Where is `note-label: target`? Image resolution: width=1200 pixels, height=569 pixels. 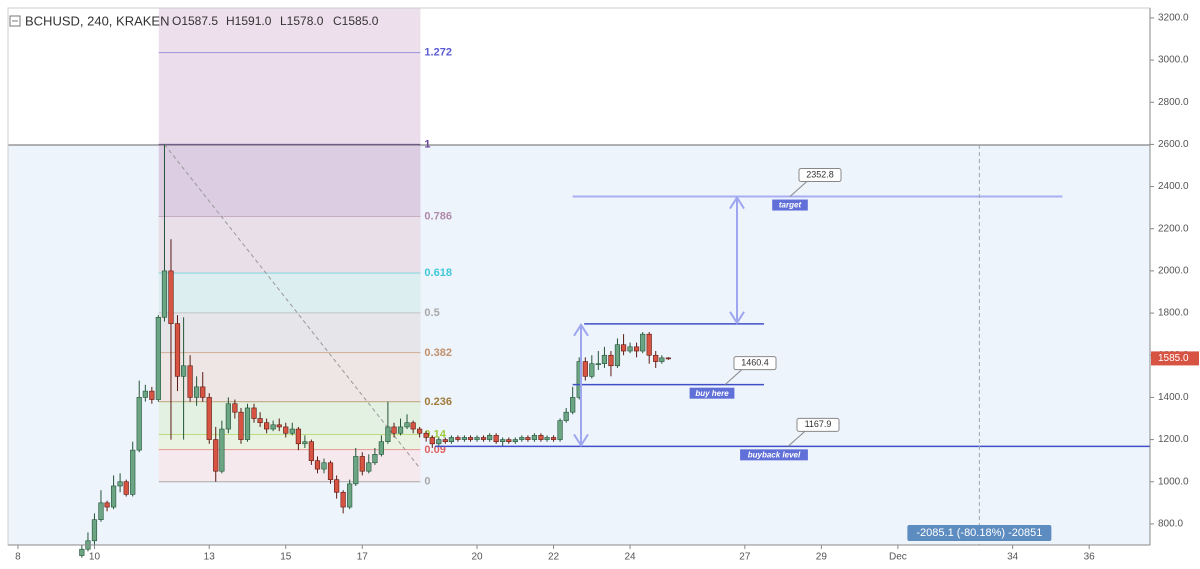 note-label: target is located at coordinates (790, 205).